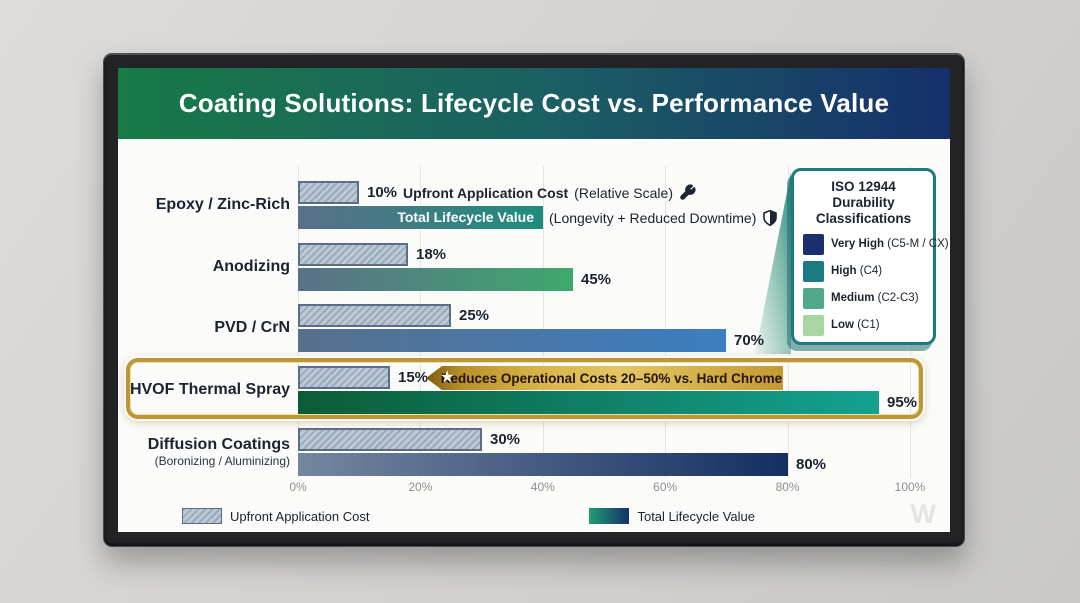 The image size is (1080, 603). I want to click on iso-legend-item: Low (C1), so click(863, 325).